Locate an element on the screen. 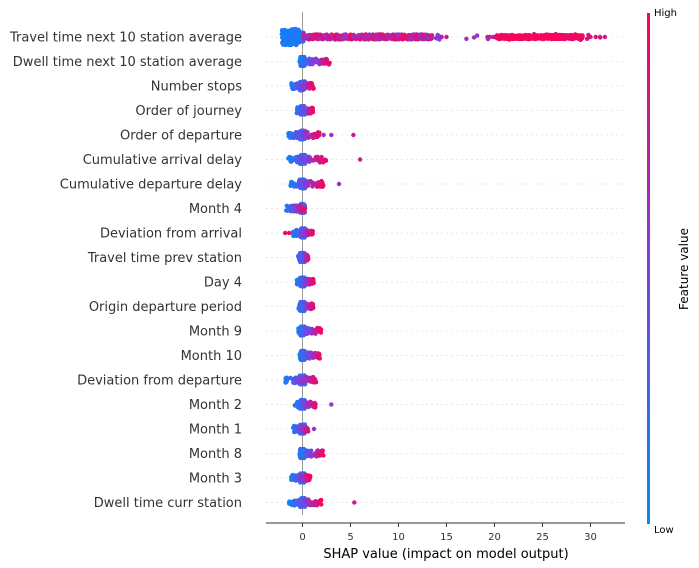 Image resolution: width=699 pixels, height=568 pixels. feature-label: Month 8 is located at coordinates (215, 454).